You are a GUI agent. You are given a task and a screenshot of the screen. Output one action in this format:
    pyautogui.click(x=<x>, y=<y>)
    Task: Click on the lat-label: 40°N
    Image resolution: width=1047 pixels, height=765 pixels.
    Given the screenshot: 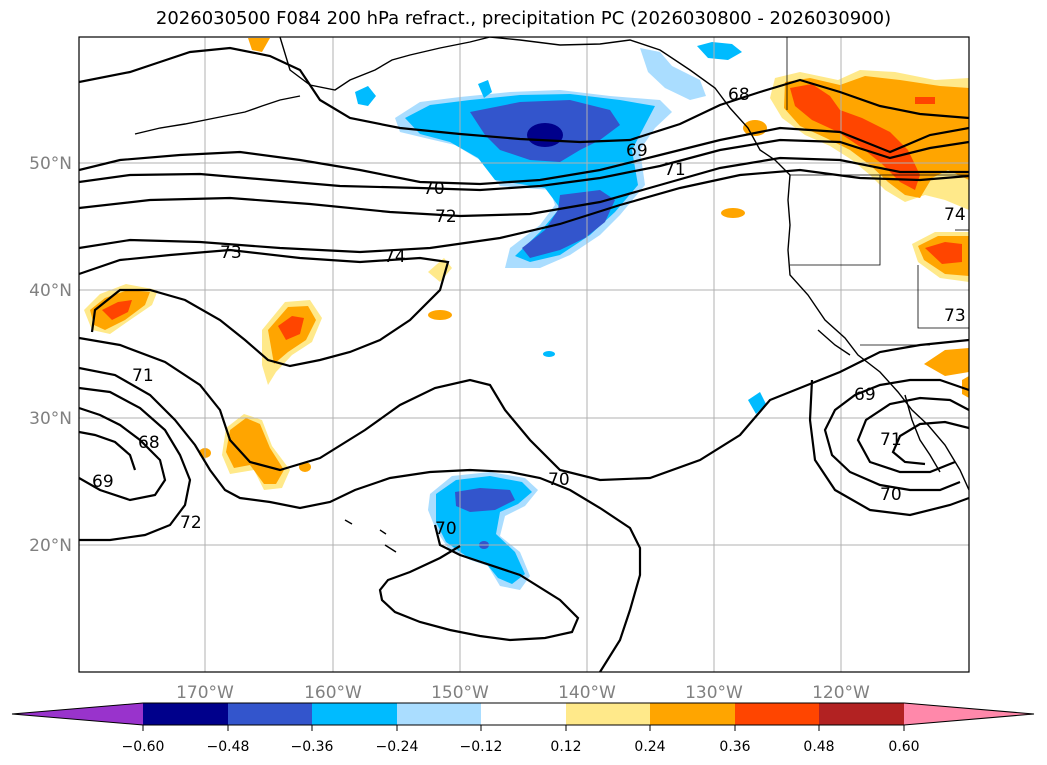 What is the action you would take?
    pyautogui.click(x=50, y=291)
    